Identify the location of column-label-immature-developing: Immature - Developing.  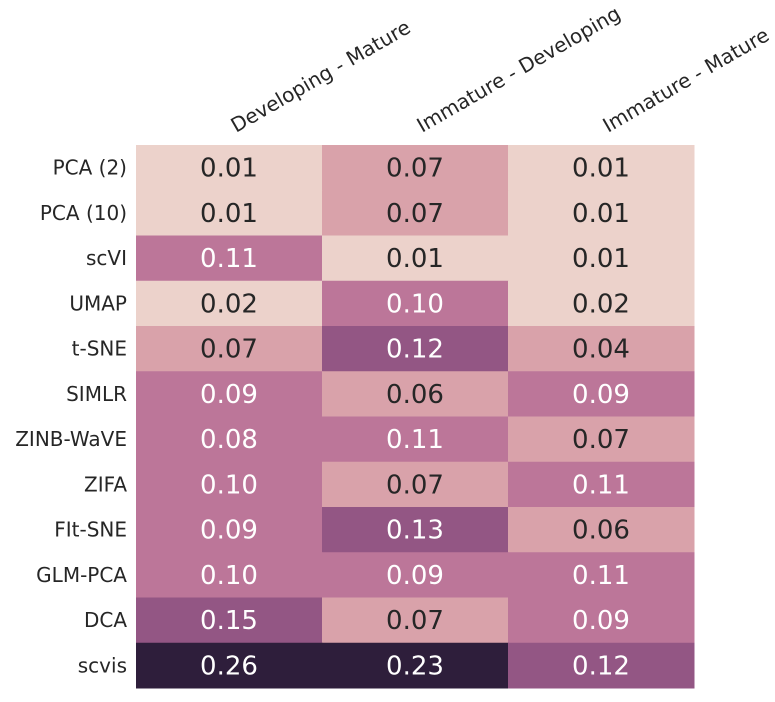
(519, 69).